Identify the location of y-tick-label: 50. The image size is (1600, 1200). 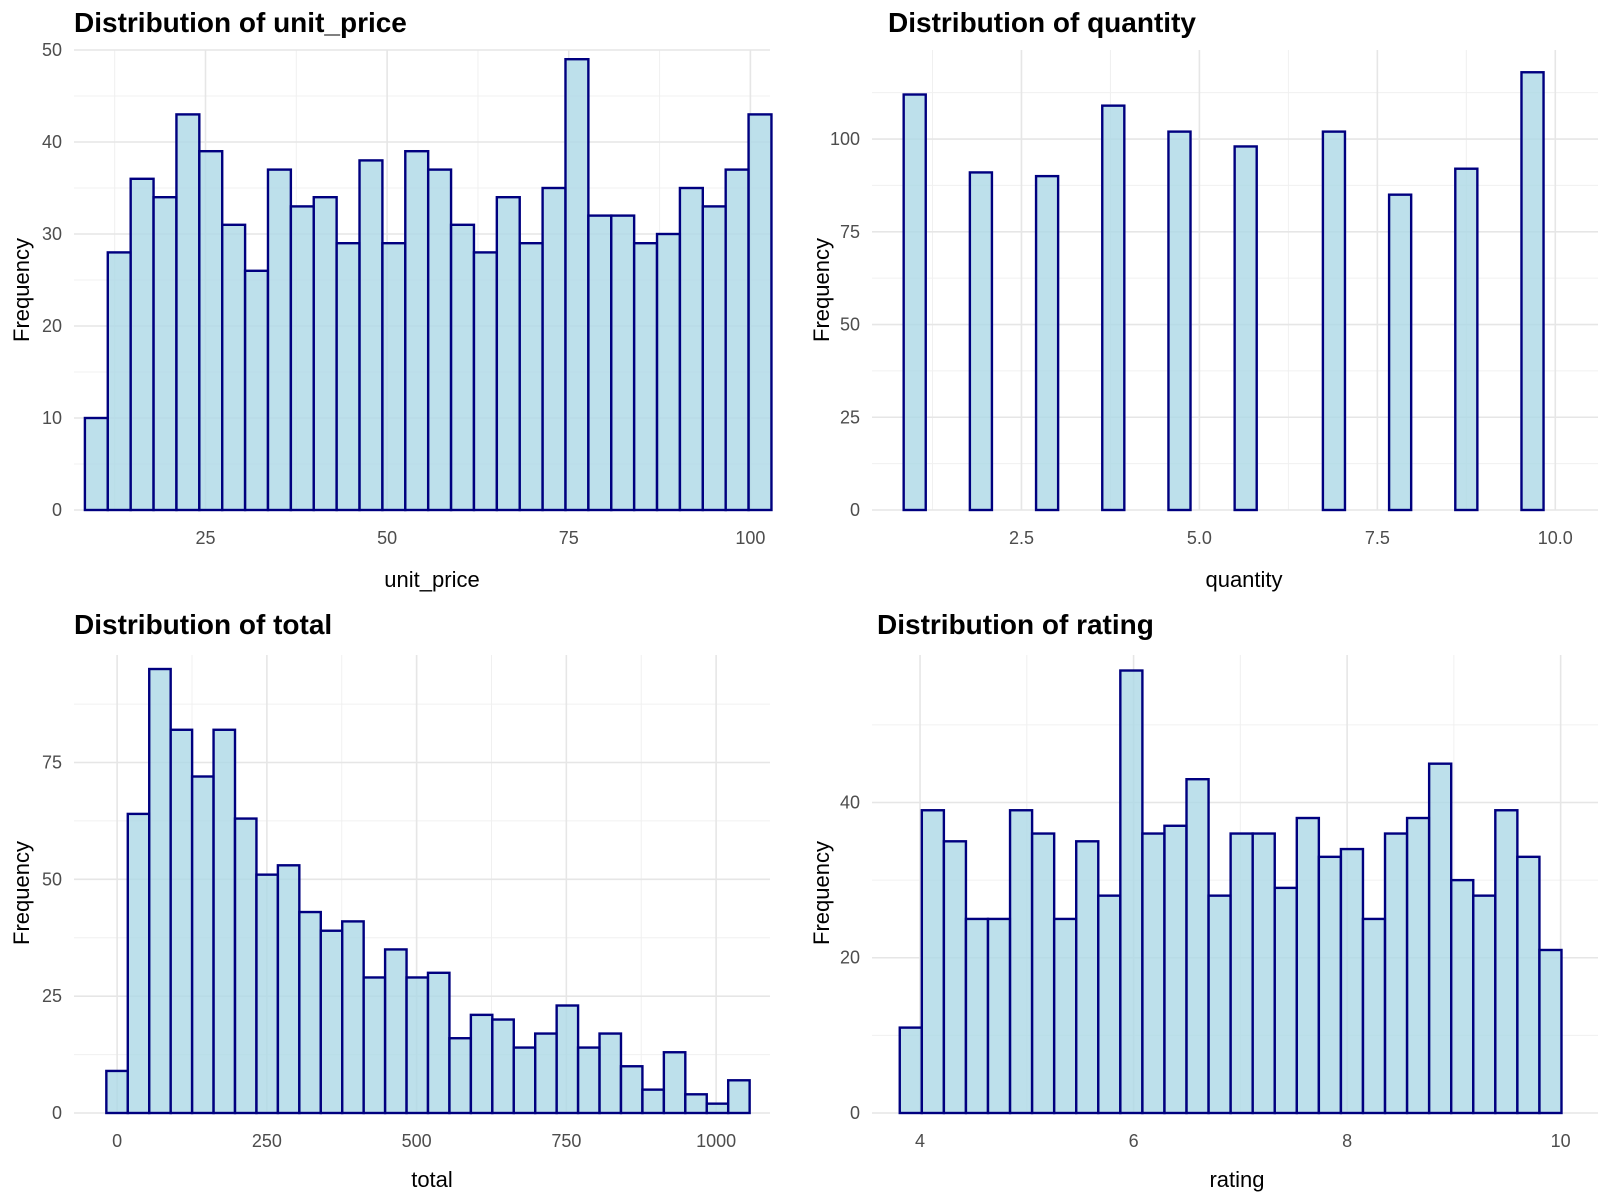
(850, 325).